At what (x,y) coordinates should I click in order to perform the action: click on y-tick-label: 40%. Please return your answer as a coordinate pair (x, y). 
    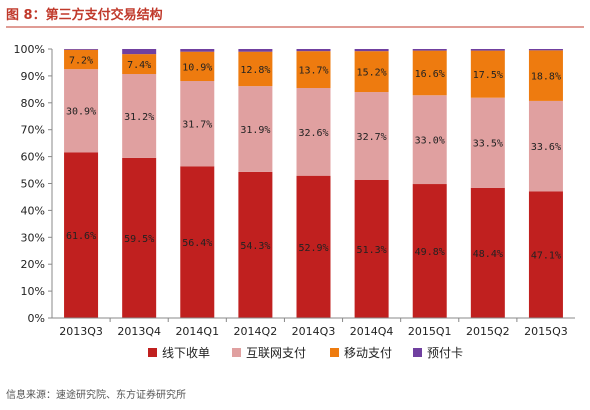
    Looking at the image, I should click on (33, 210).